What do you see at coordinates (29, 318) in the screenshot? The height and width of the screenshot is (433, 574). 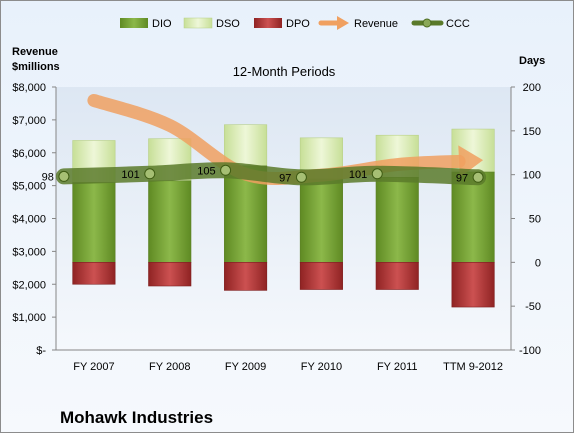 I see `left-axis-tick-label: $1,000` at bounding box center [29, 318].